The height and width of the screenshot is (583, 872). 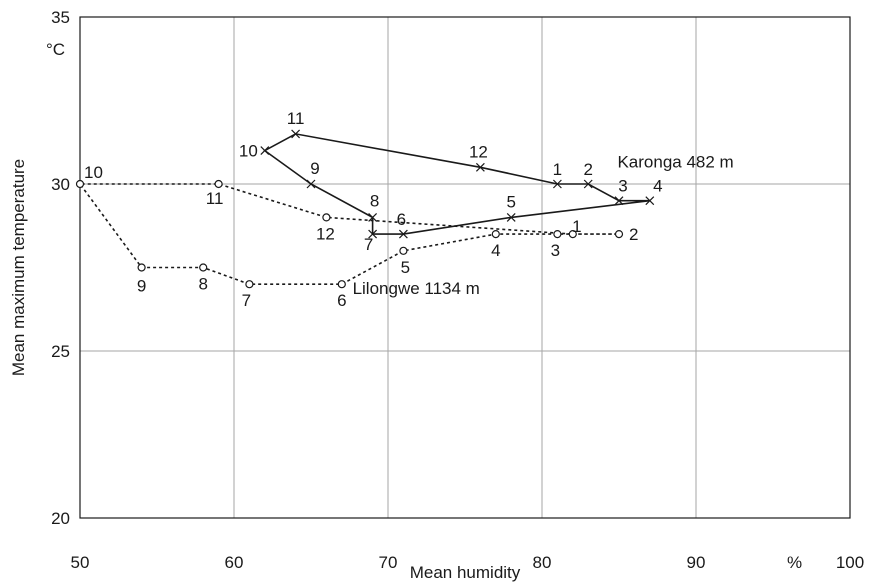 I want to click on x-tick-label: 50, so click(x=80, y=562).